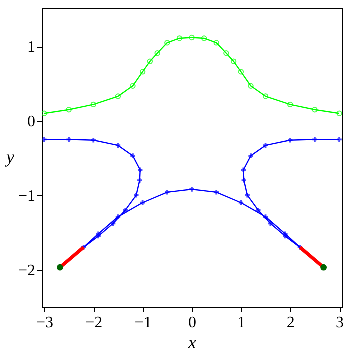 The width and height of the screenshot is (356, 356). What do you see at coordinates (192, 342) in the screenshot?
I see `x-axis-title: x` at bounding box center [192, 342].